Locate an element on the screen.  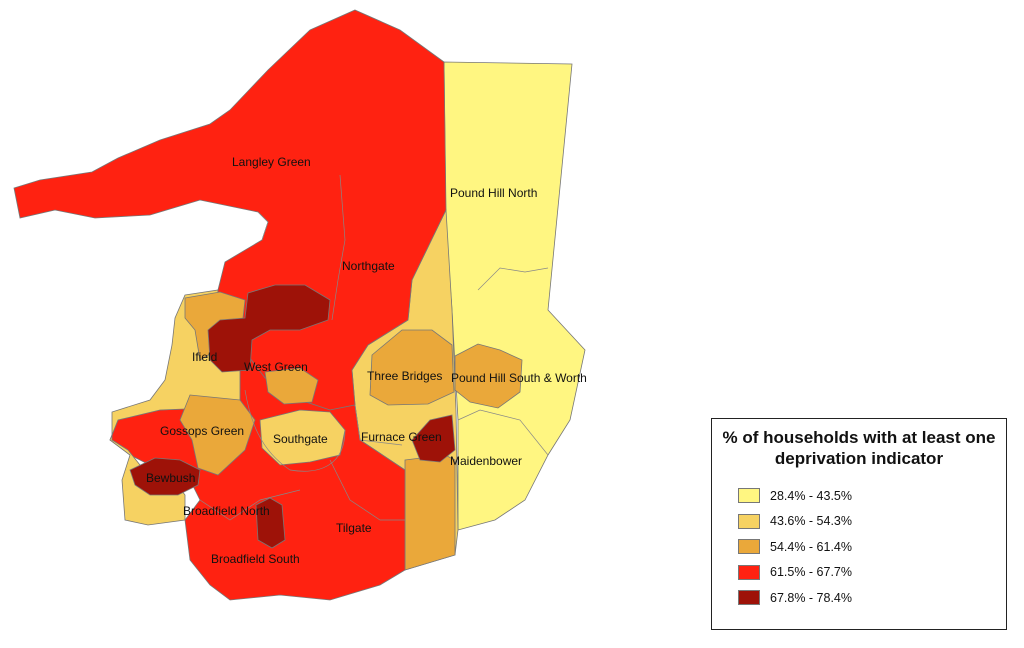
ward-area-three-bridges-core is located at coordinates (412, 367).